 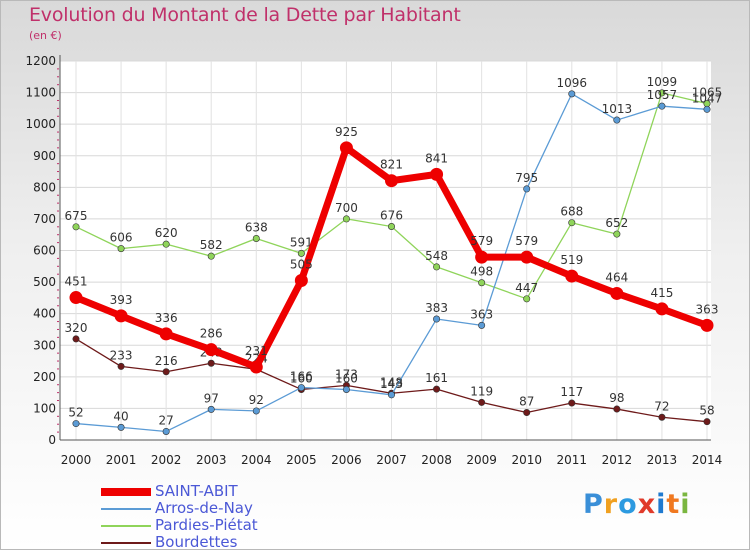 What do you see at coordinates (436, 308) in the screenshot?
I see `data-label: 383` at bounding box center [436, 308].